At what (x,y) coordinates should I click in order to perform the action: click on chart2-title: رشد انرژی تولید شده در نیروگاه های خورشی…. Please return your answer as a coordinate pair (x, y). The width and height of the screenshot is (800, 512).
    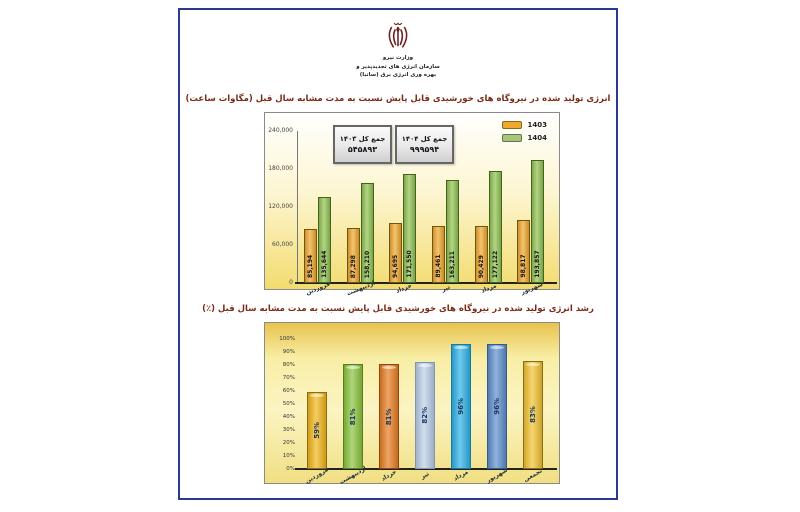
    Looking at the image, I should click on (398, 309).